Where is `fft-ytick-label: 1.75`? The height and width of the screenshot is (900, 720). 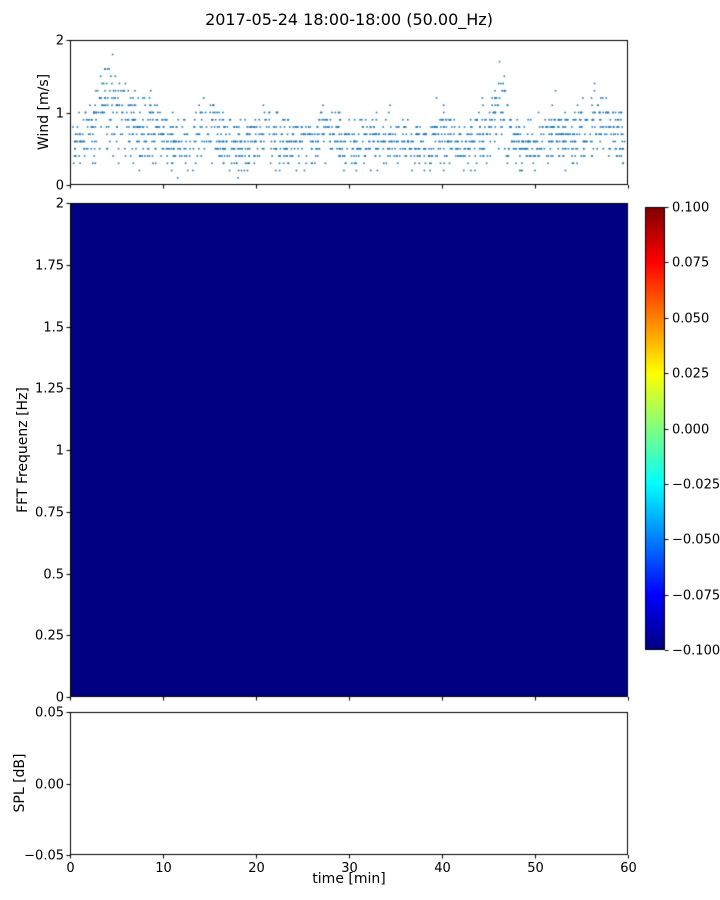
fft-ytick-label: 1.75 is located at coordinates (49, 265).